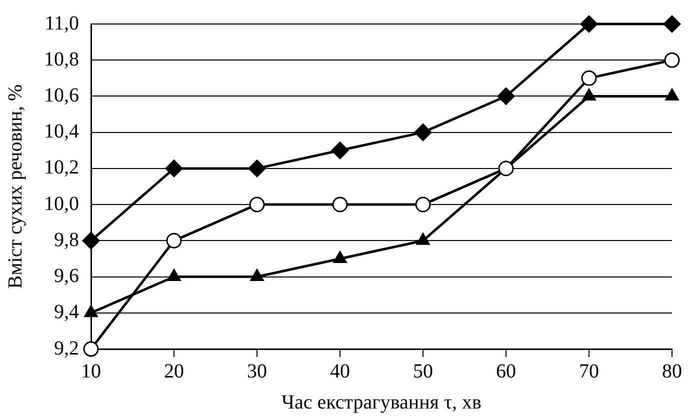  What do you see at coordinates (15, 186) in the screenshot?
I see `y-axis-title: Вміст сухих речовин, %` at bounding box center [15, 186].